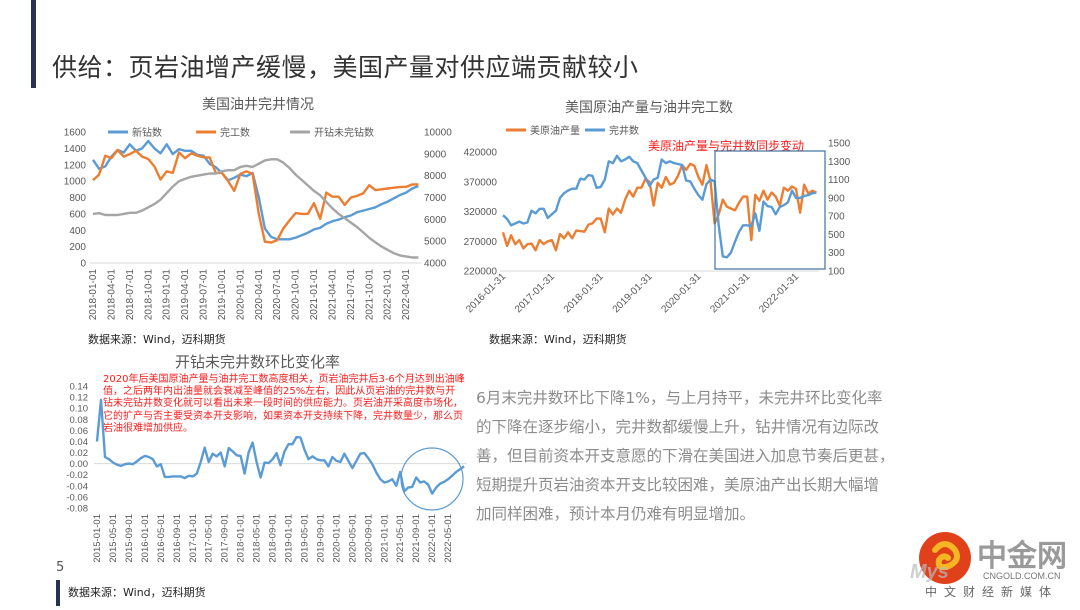 This screenshot has width=1080, height=610. Describe the element at coordinates (111, 295) in the screenshot. I see `x-tick-label: 2018-04-01` at that location.